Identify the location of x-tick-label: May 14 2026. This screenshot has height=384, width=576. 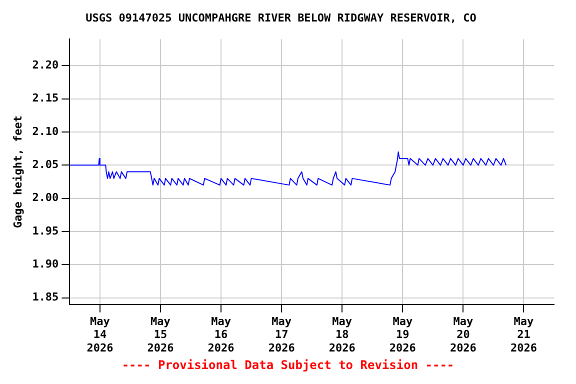
(100, 334).